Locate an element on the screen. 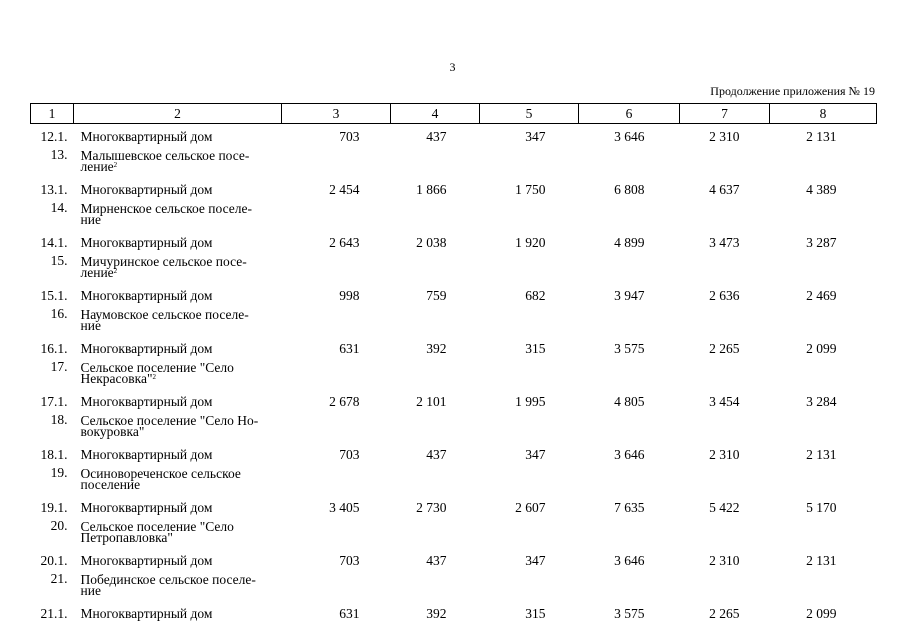 The height and width of the screenshot is (640, 905). settlement-name-line: Петропавловка" is located at coordinates (126, 537).